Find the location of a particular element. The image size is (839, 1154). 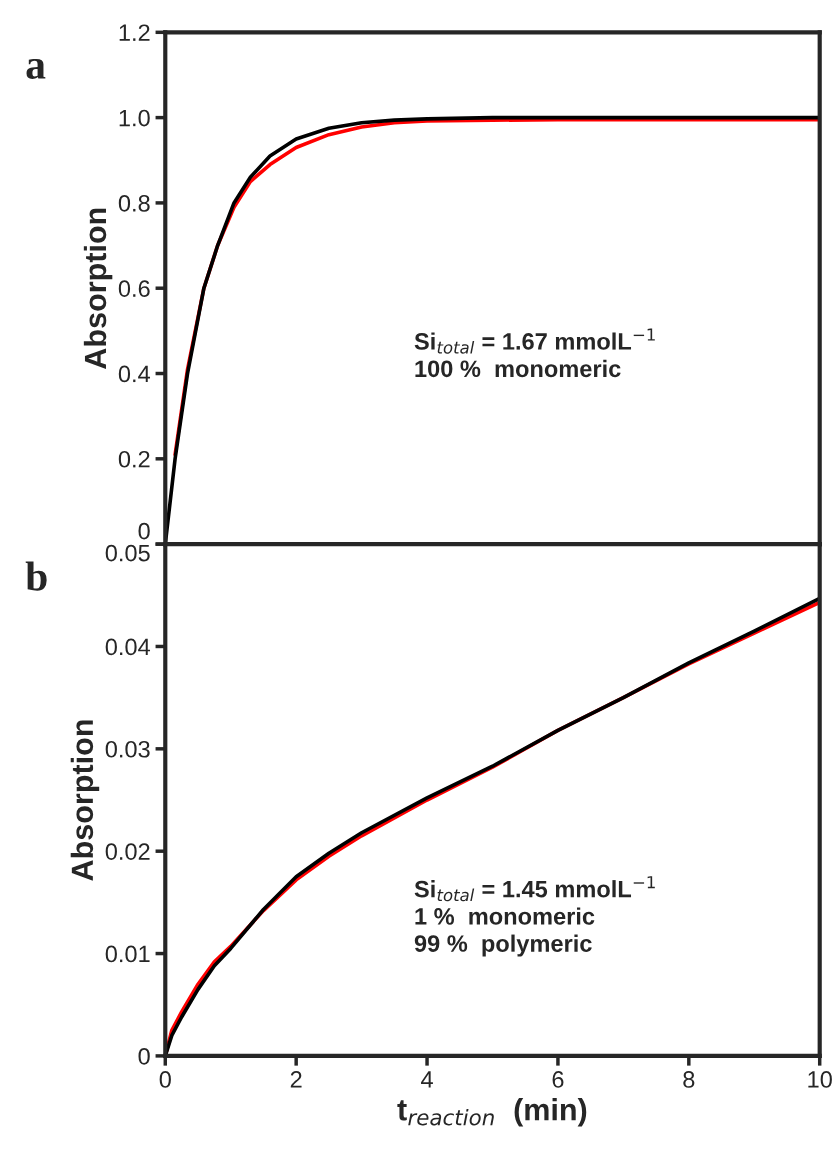

y-tick-label: 0.4 is located at coordinates (134, 374).